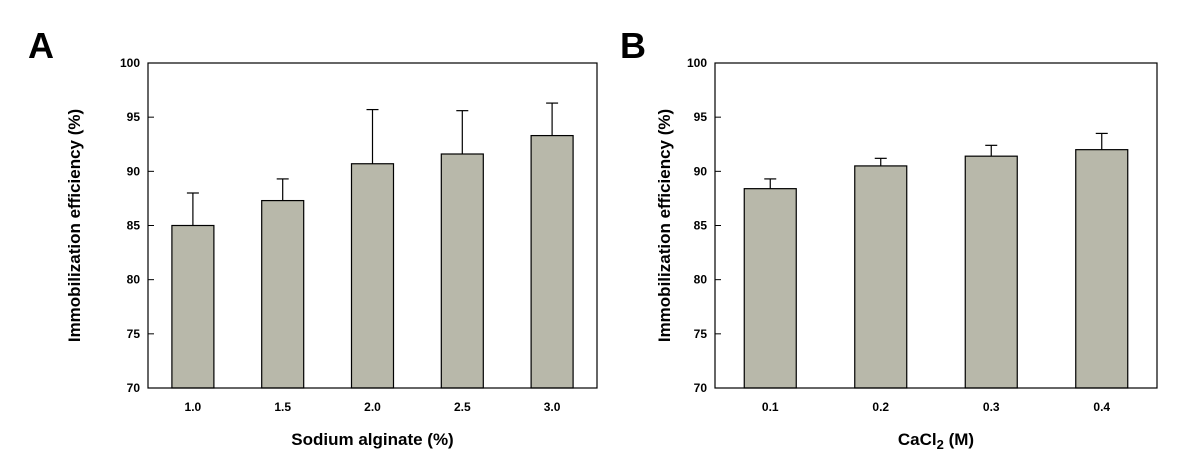  What do you see at coordinates (372, 407) in the screenshot?
I see `x-tick-label: 2.0` at bounding box center [372, 407].